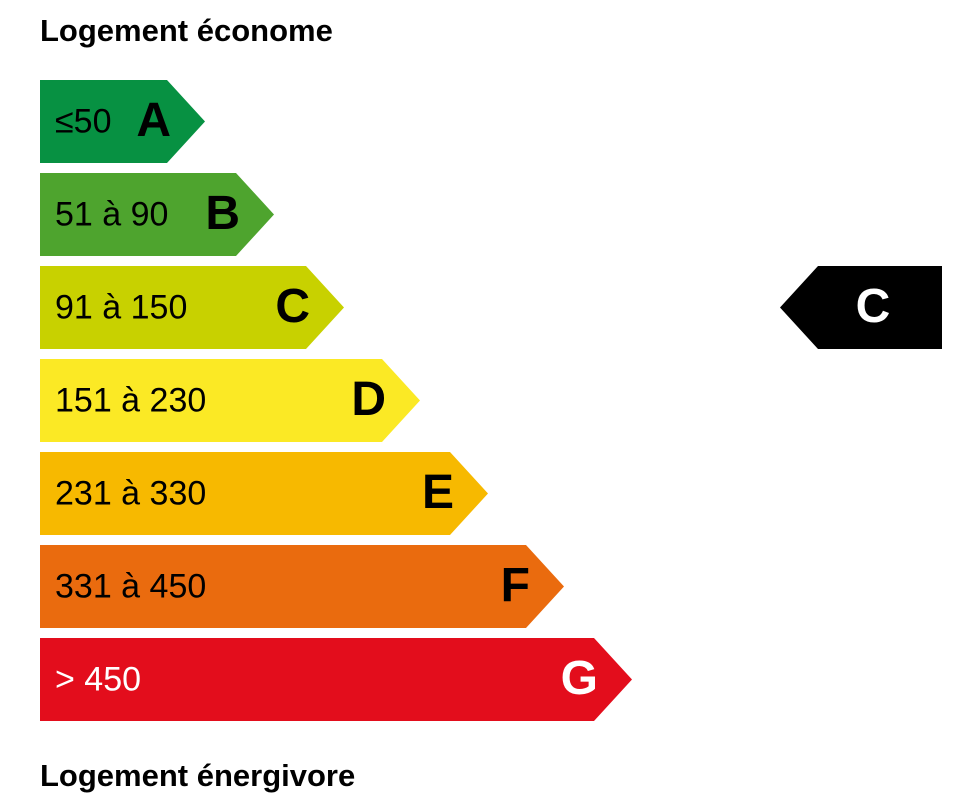 This screenshot has width=979, height=810. What do you see at coordinates (579, 678) in the screenshot?
I see `band-letter: G` at bounding box center [579, 678].